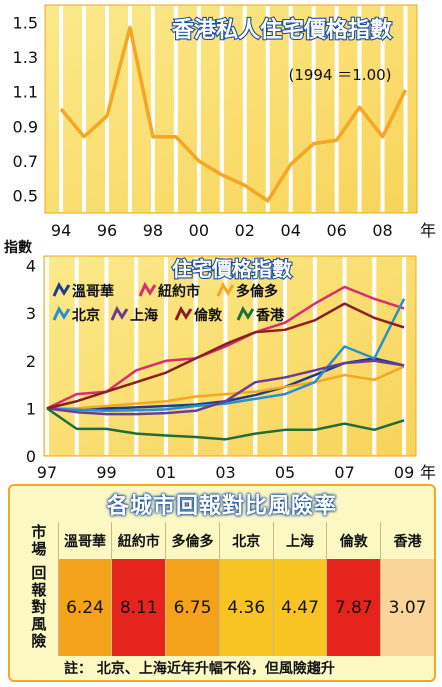 Image resolution: width=442 pixels, height=687 pixels. I want to click on legend-item: 溫哥華, so click(83, 290).